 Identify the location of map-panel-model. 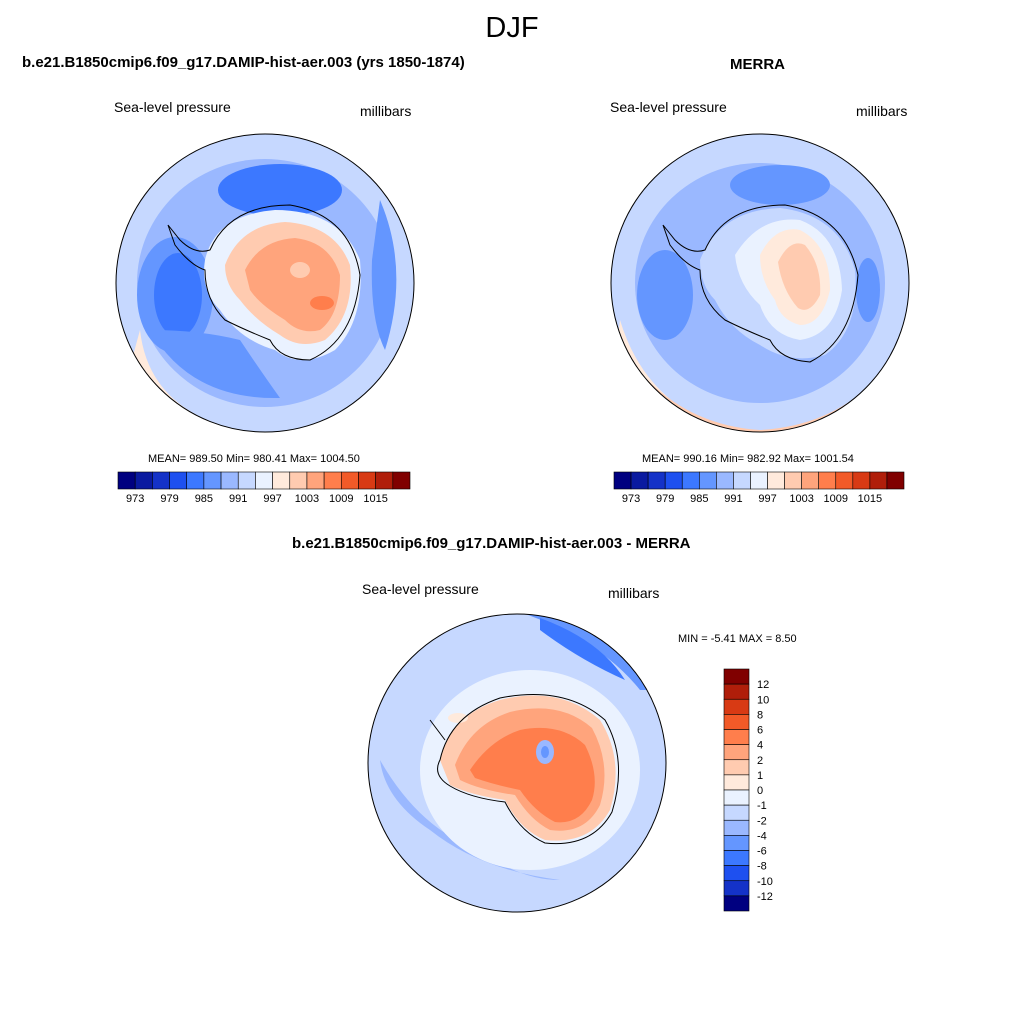
(265, 283).